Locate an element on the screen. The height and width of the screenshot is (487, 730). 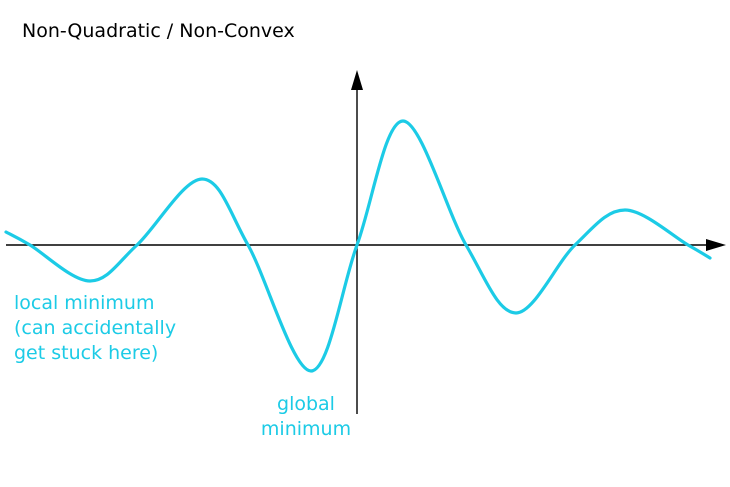
diagram-title: Non-Quadratic / Non-Convex is located at coordinates (158, 31).